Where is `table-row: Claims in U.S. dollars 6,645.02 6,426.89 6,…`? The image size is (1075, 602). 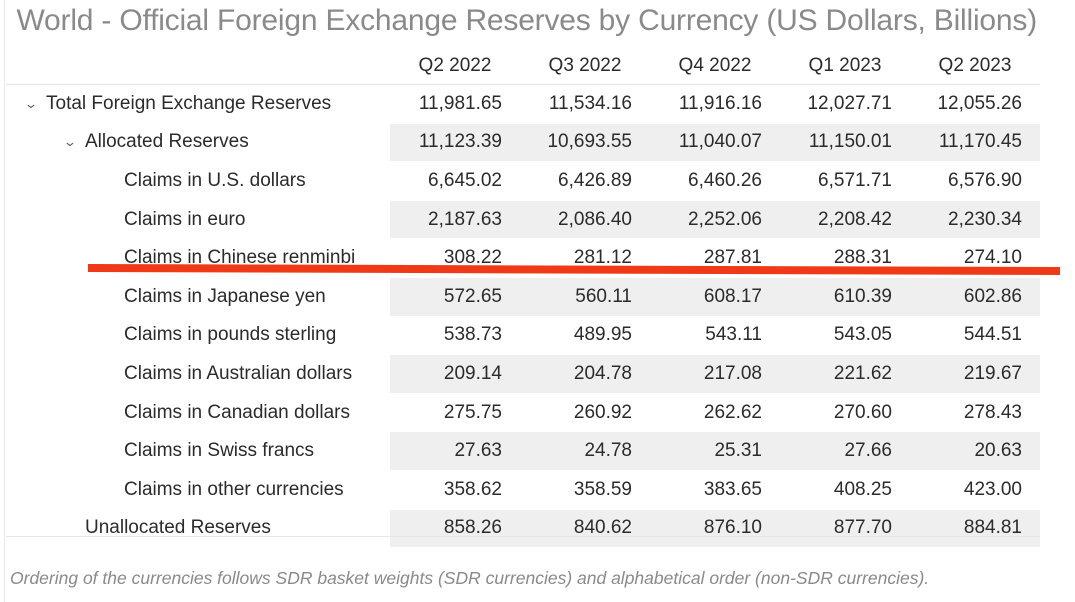
table-row: Claims in U.S. dollars 6,645.02 6,426.89 6,… is located at coordinates (523, 181).